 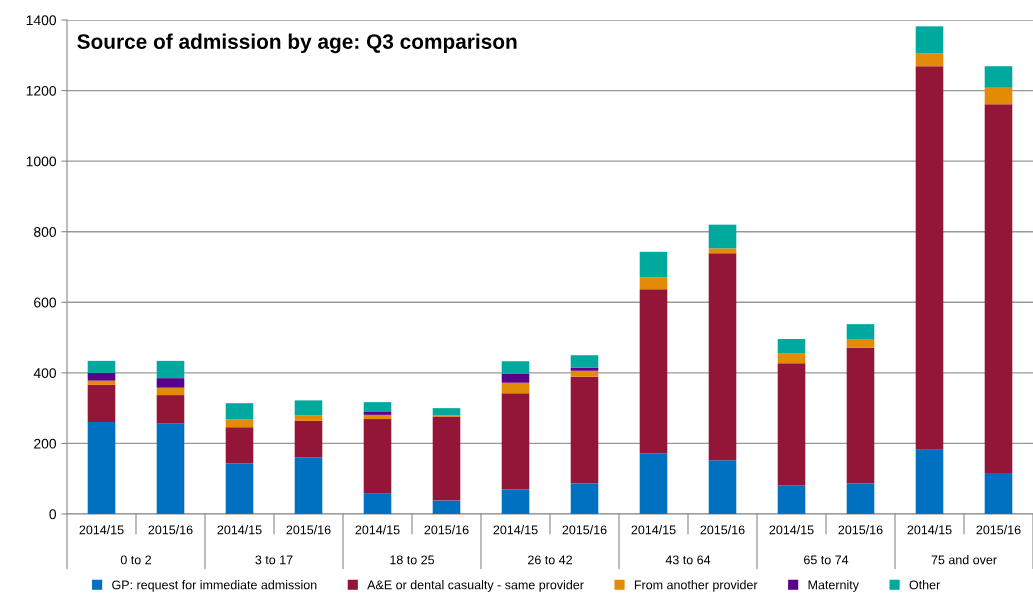 I want to click on text: 18 to 25, so click(x=412, y=560).